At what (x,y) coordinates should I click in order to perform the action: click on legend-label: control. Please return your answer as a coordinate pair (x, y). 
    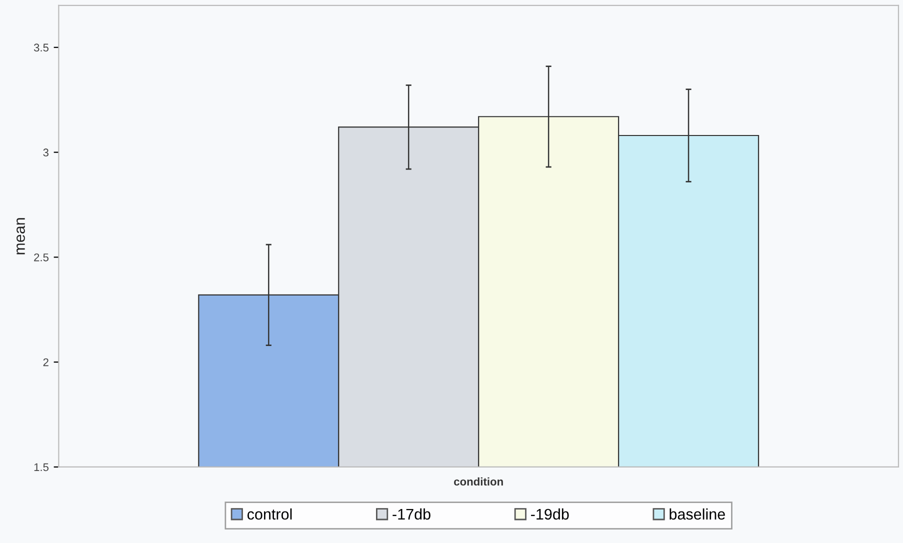
    Looking at the image, I should click on (269, 514).